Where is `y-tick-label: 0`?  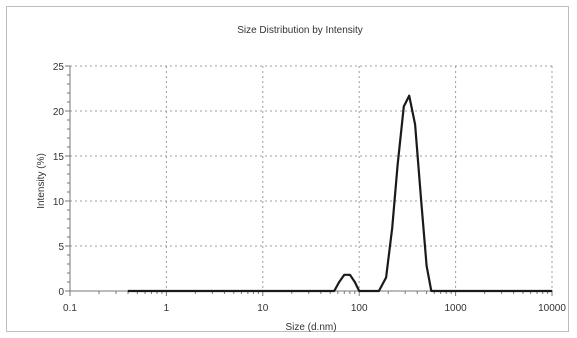
y-tick-label: 0 is located at coordinates (61, 292).